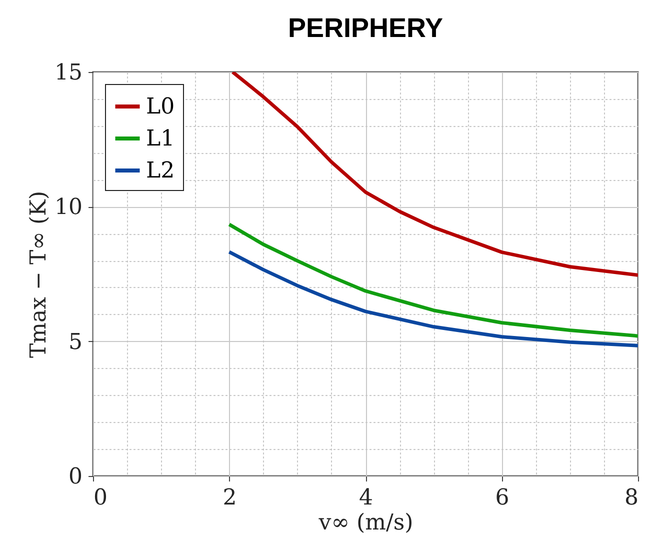 Image resolution: width=646 pixels, height=559 pixels. Describe the element at coordinates (75, 477) in the screenshot. I see `y-tick-label: 0` at that location.